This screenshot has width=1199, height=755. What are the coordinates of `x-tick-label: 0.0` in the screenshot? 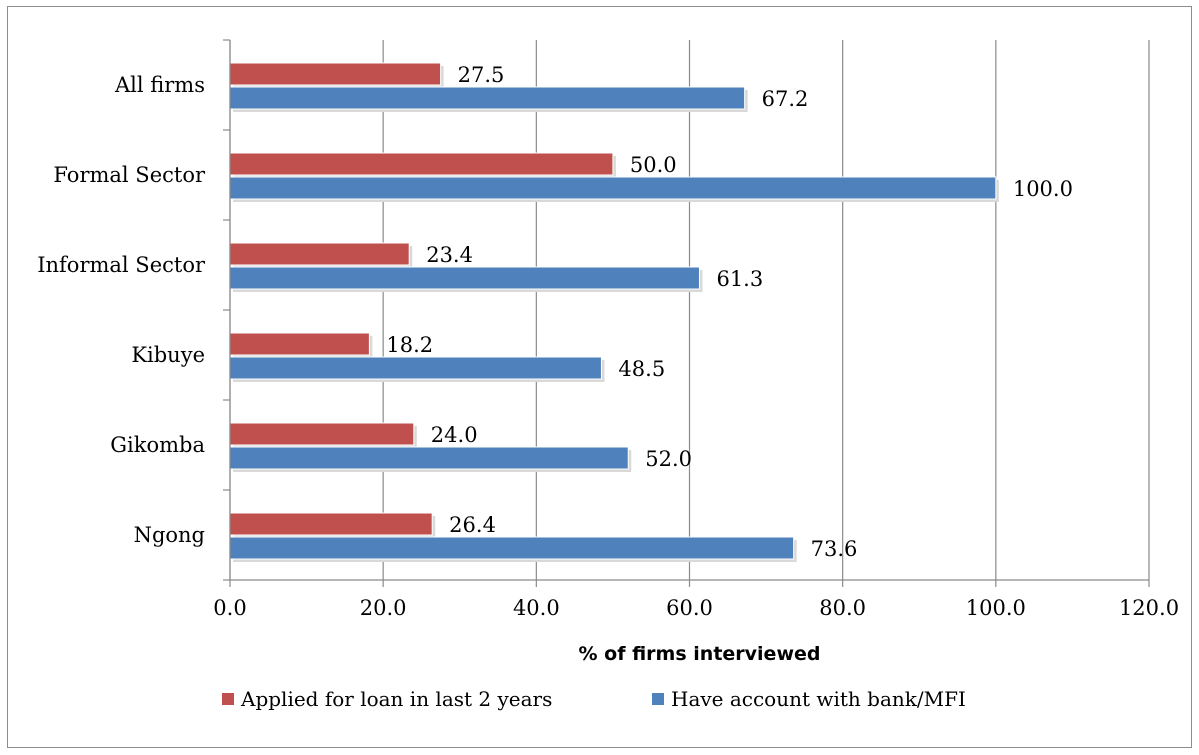 It's located at (229, 608).